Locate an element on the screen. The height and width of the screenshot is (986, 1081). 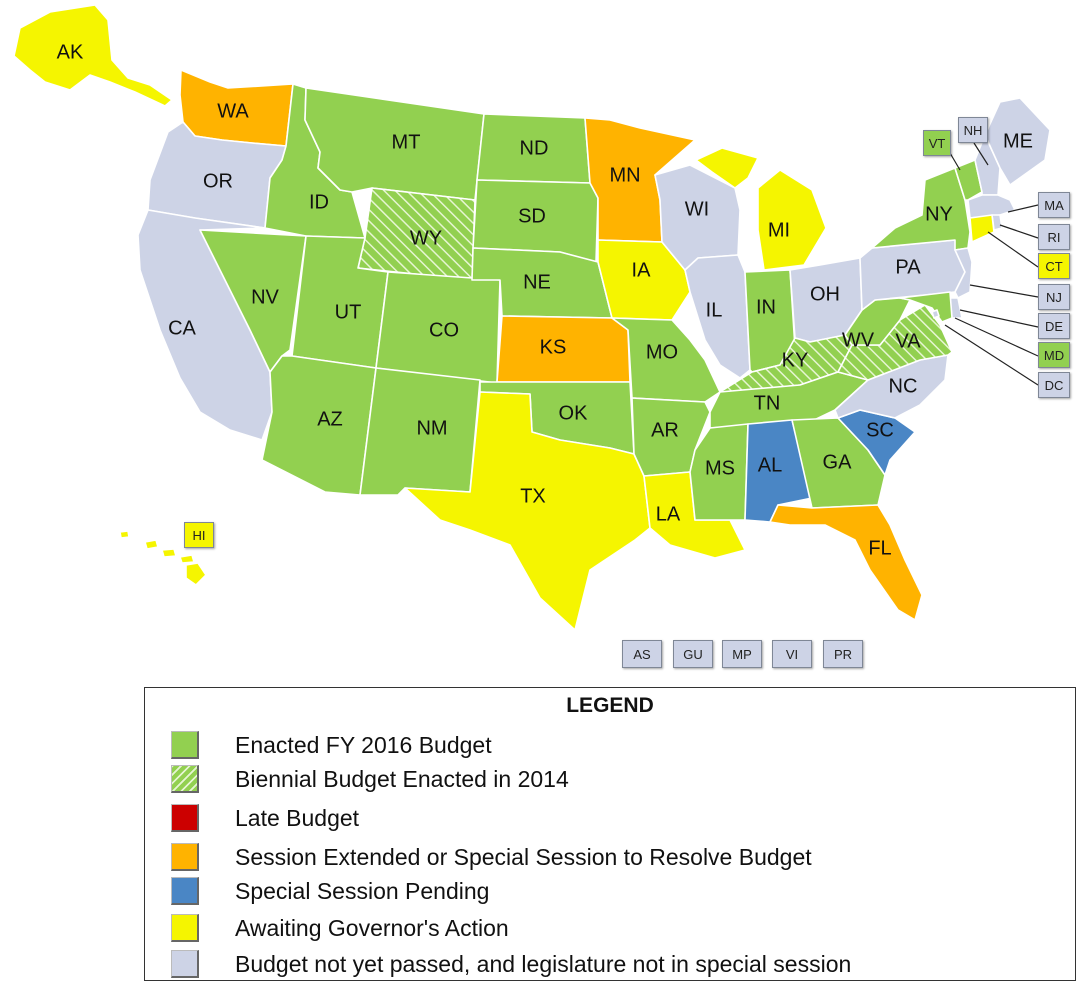
legend-label: Enacted FY 2016 Budget is located at coordinates (363, 744).